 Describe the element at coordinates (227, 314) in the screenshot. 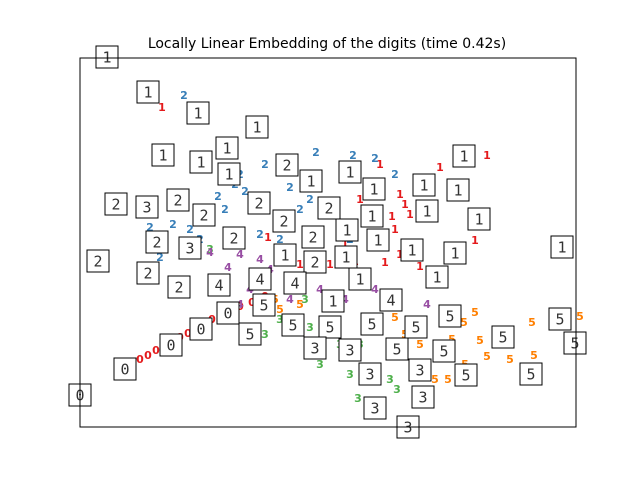

I see `thumbnail-digit: 0` at that location.